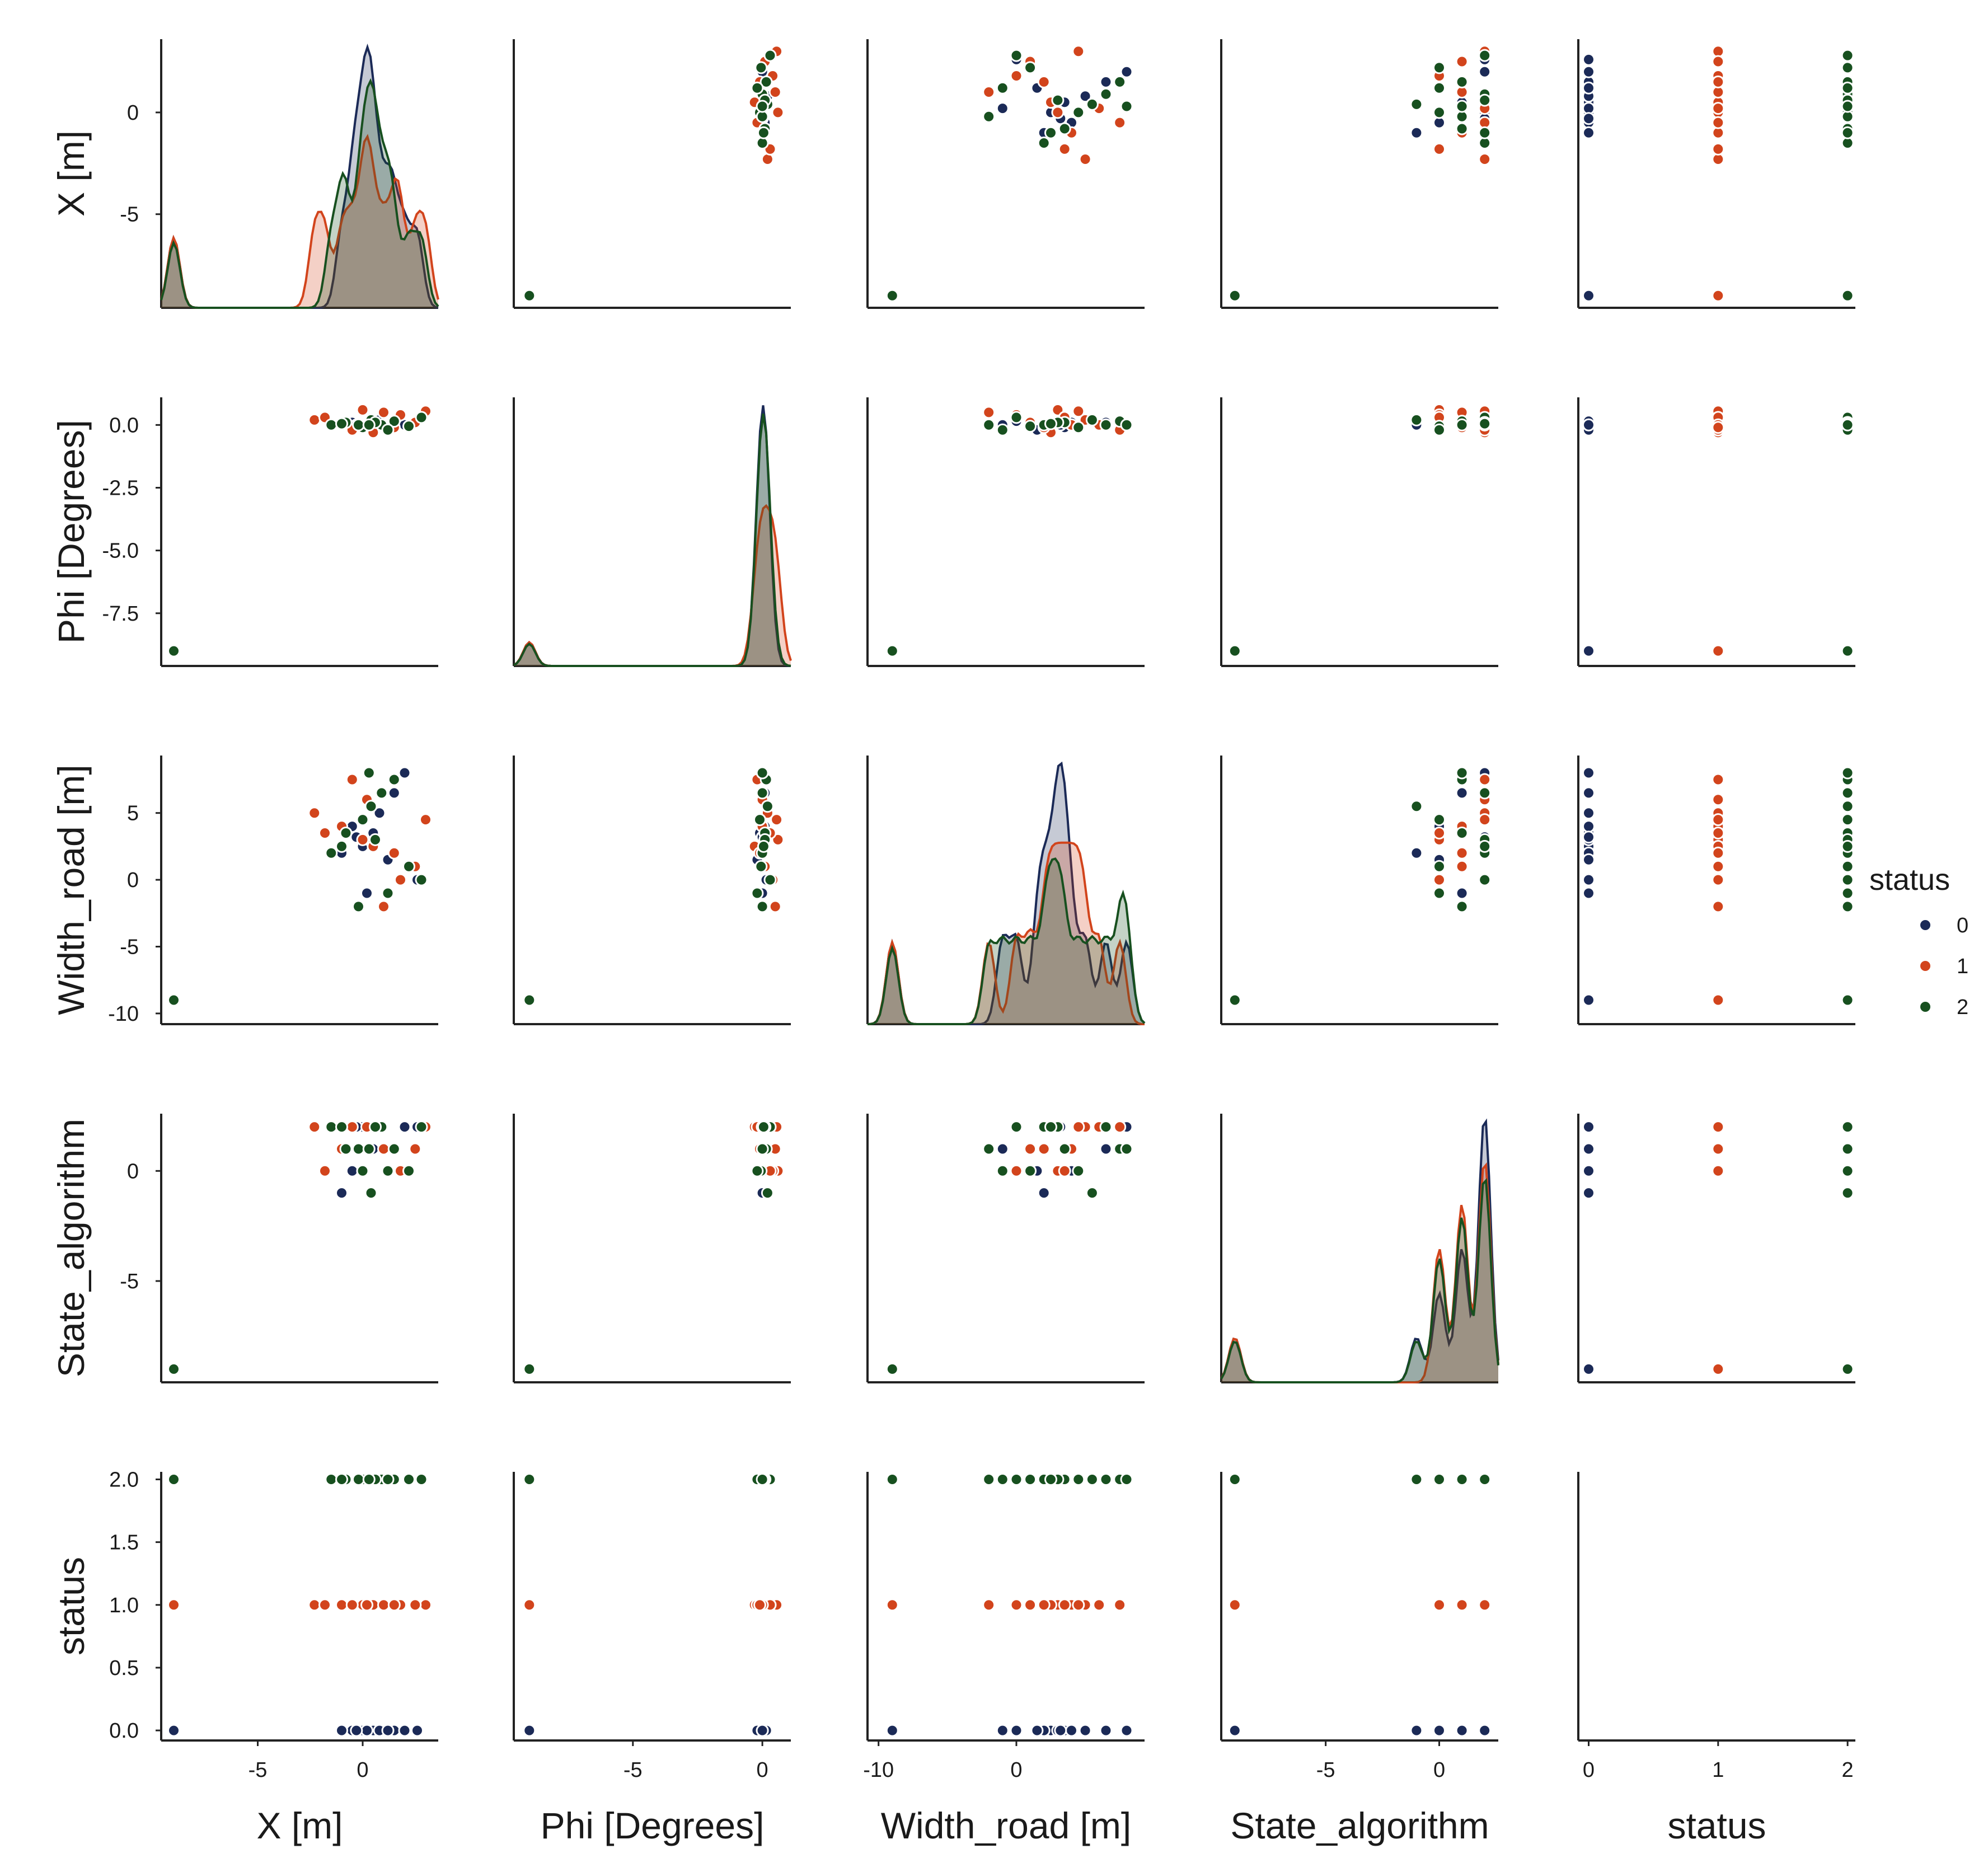 The width and height of the screenshot is (1988, 1858). I want to click on panel-width-road-m-vs-state-algorithm, so click(1359, 890).